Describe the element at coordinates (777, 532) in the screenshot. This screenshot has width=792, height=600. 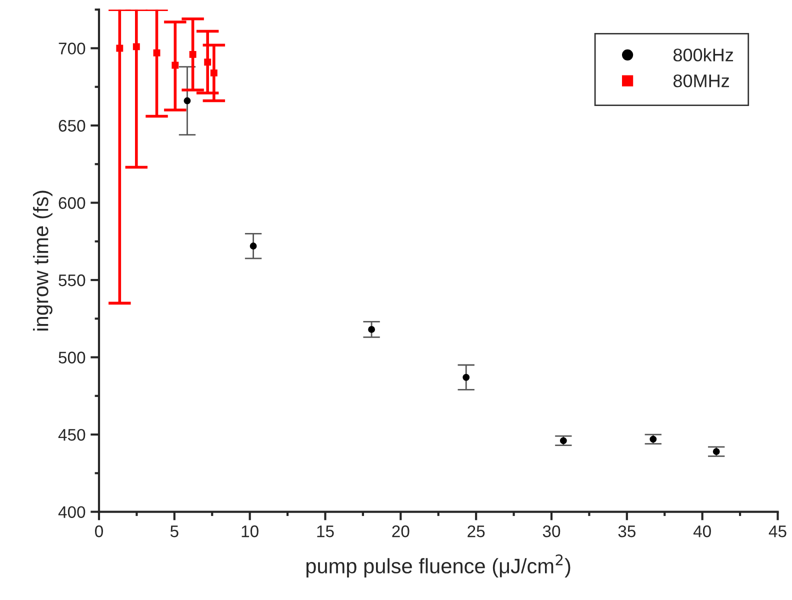
I see `x-tick-label: 45` at that location.